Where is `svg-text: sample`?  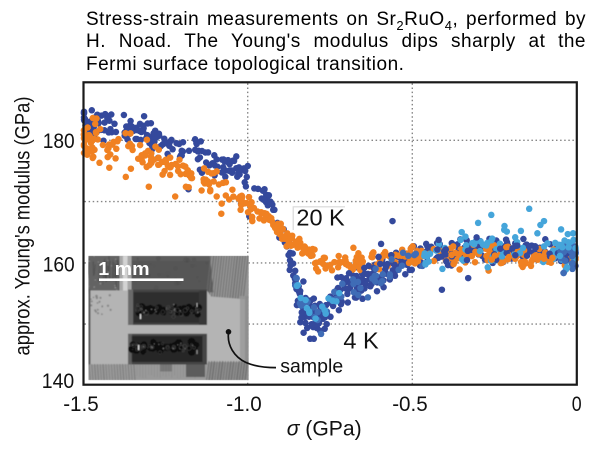
svg-text: sample is located at coordinates (311, 366).